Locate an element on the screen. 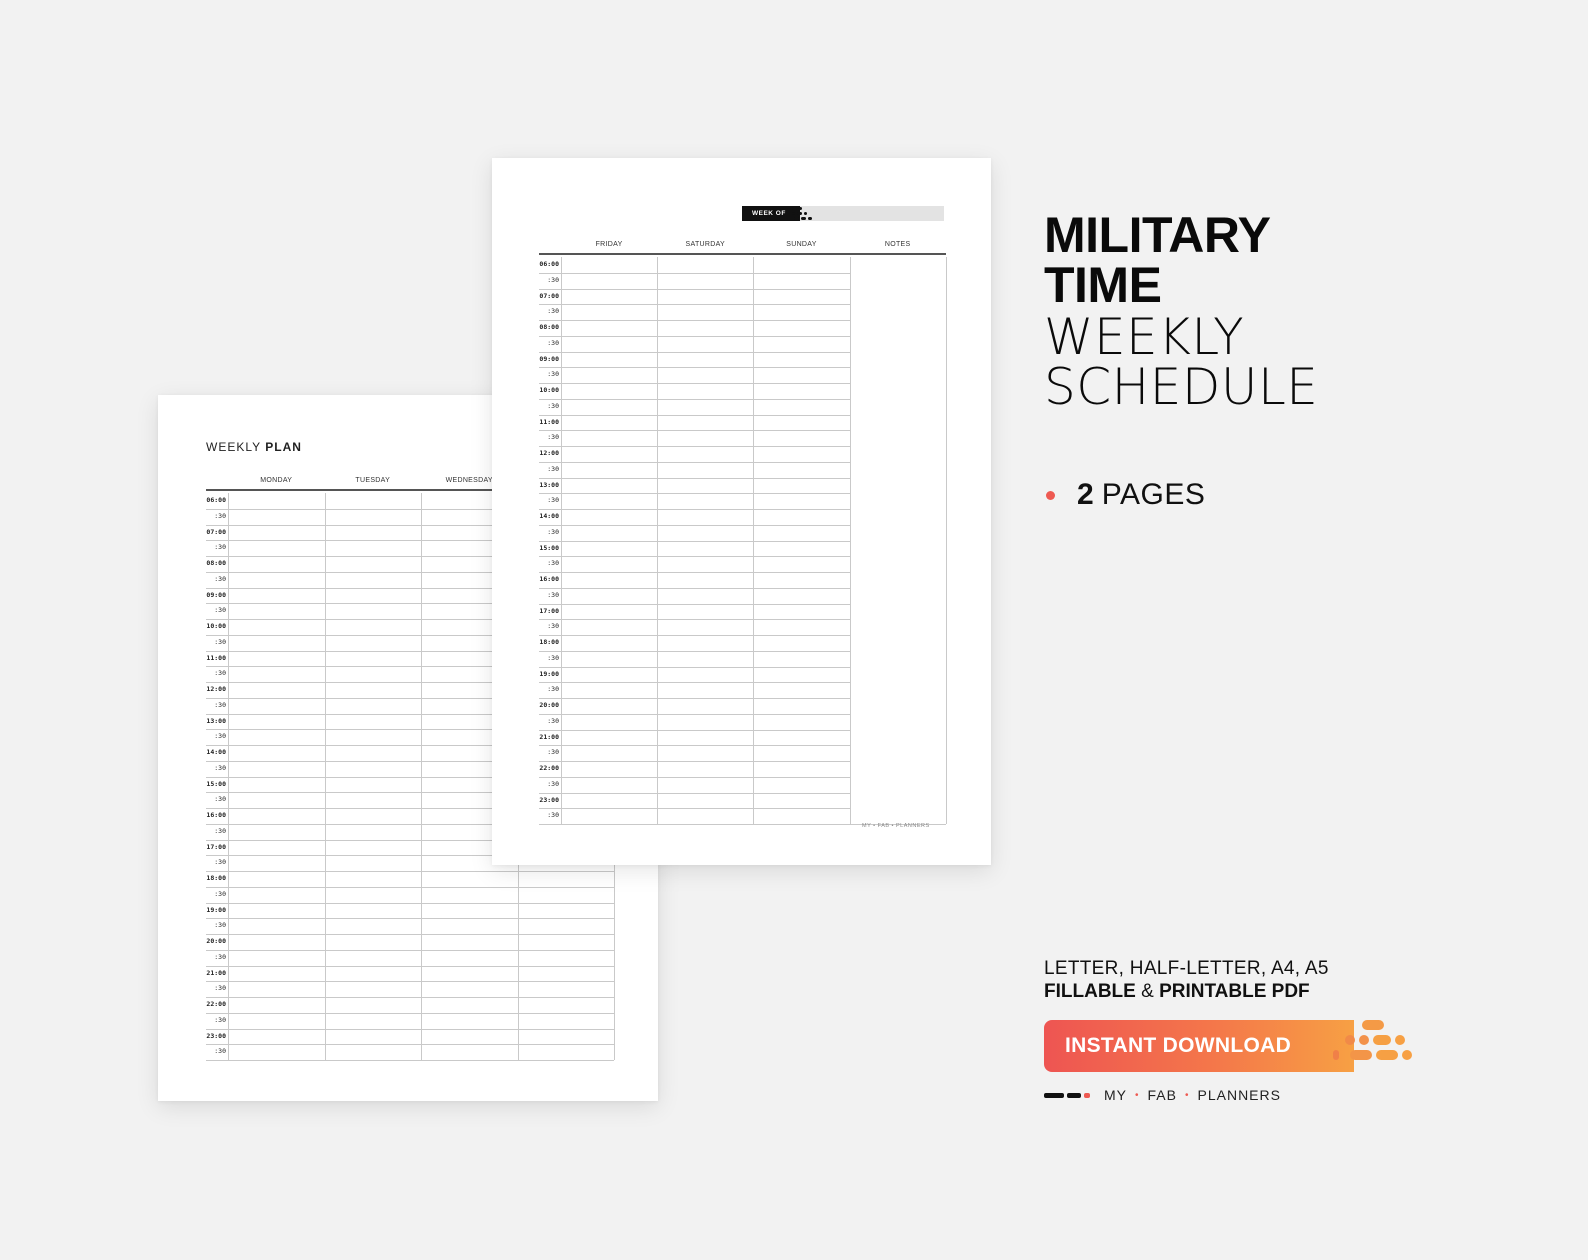  time-label: 14:00 is located at coordinates (549, 516).